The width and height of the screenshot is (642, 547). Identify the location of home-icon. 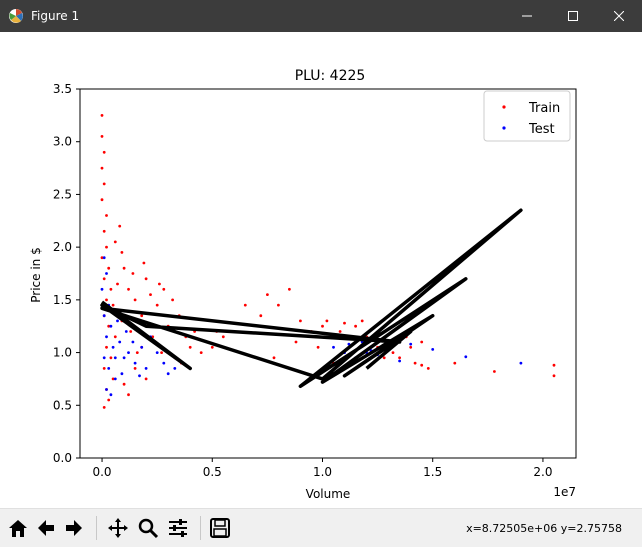
(18, 528).